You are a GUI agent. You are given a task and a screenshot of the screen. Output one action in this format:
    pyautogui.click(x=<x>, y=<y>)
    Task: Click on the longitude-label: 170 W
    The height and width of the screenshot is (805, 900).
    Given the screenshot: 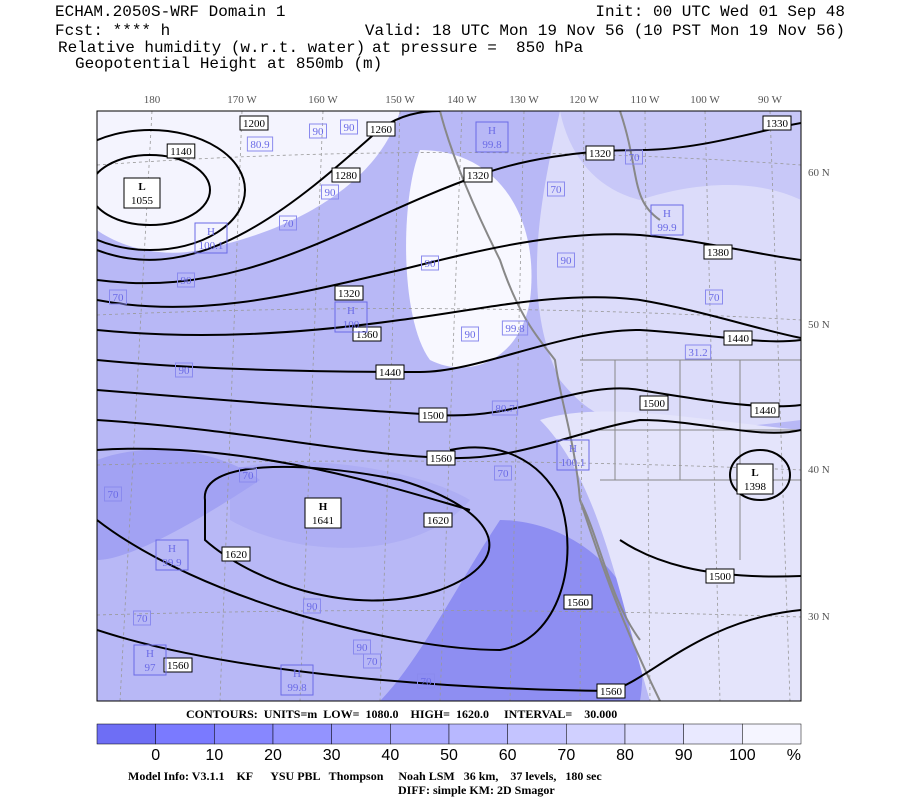 What is the action you would take?
    pyautogui.click(x=242, y=100)
    